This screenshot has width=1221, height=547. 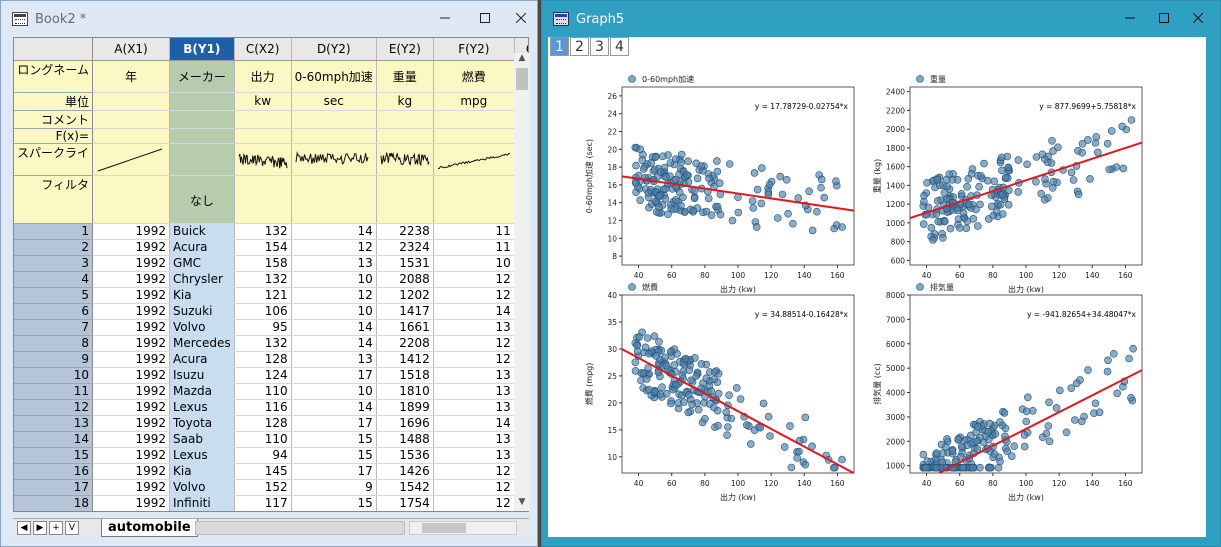 What do you see at coordinates (131, 76) in the screenshot?
I see `meta-cell-long_name-0: 年` at bounding box center [131, 76].